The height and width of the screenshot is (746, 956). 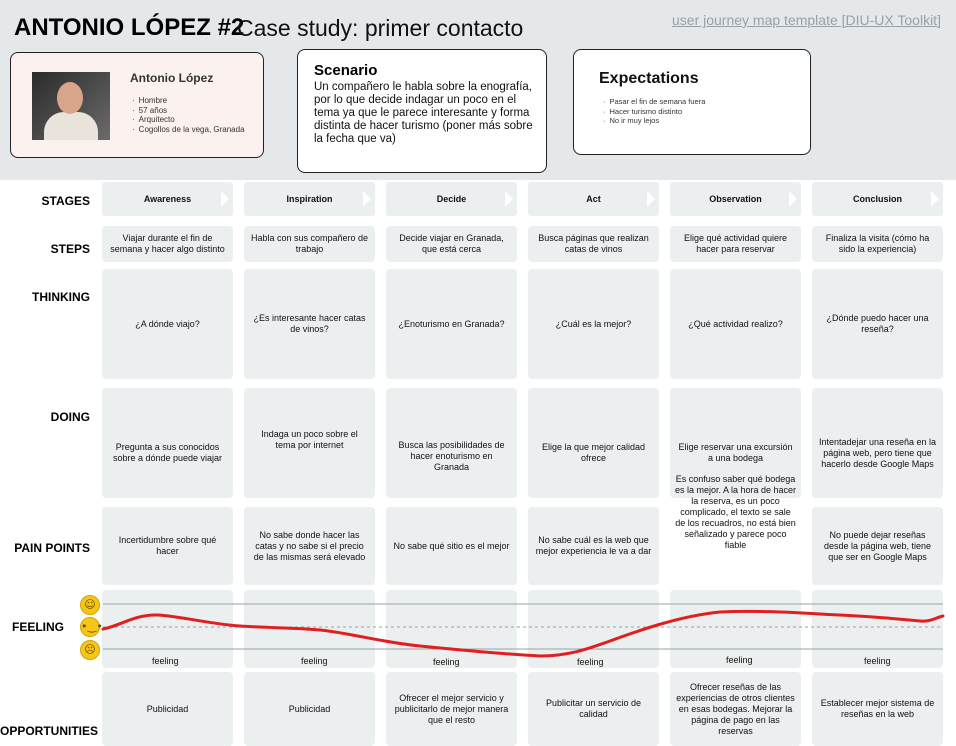 I want to click on stage-label: Act, so click(x=593, y=199).